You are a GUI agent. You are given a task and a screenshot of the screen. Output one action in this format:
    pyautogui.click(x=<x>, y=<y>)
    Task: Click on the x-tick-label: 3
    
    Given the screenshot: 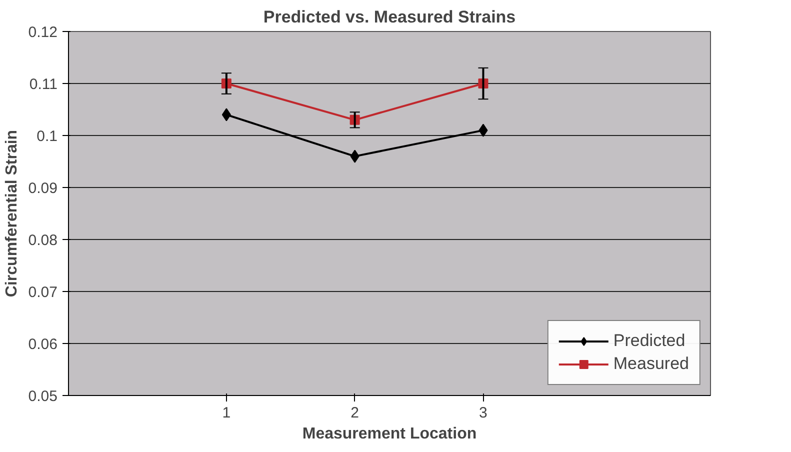 What is the action you would take?
    pyautogui.click(x=483, y=413)
    